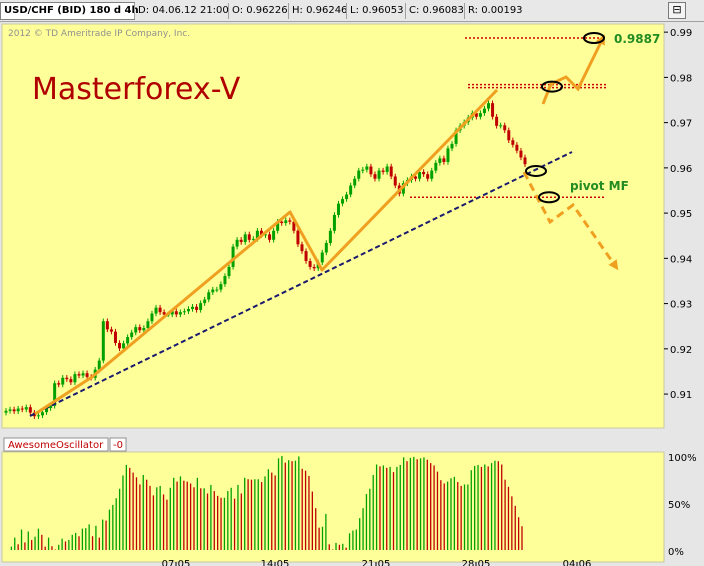 The height and width of the screenshot is (566, 704). Describe the element at coordinates (176, 562) in the screenshot. I see `date-tick-label: 07.05` at that location.